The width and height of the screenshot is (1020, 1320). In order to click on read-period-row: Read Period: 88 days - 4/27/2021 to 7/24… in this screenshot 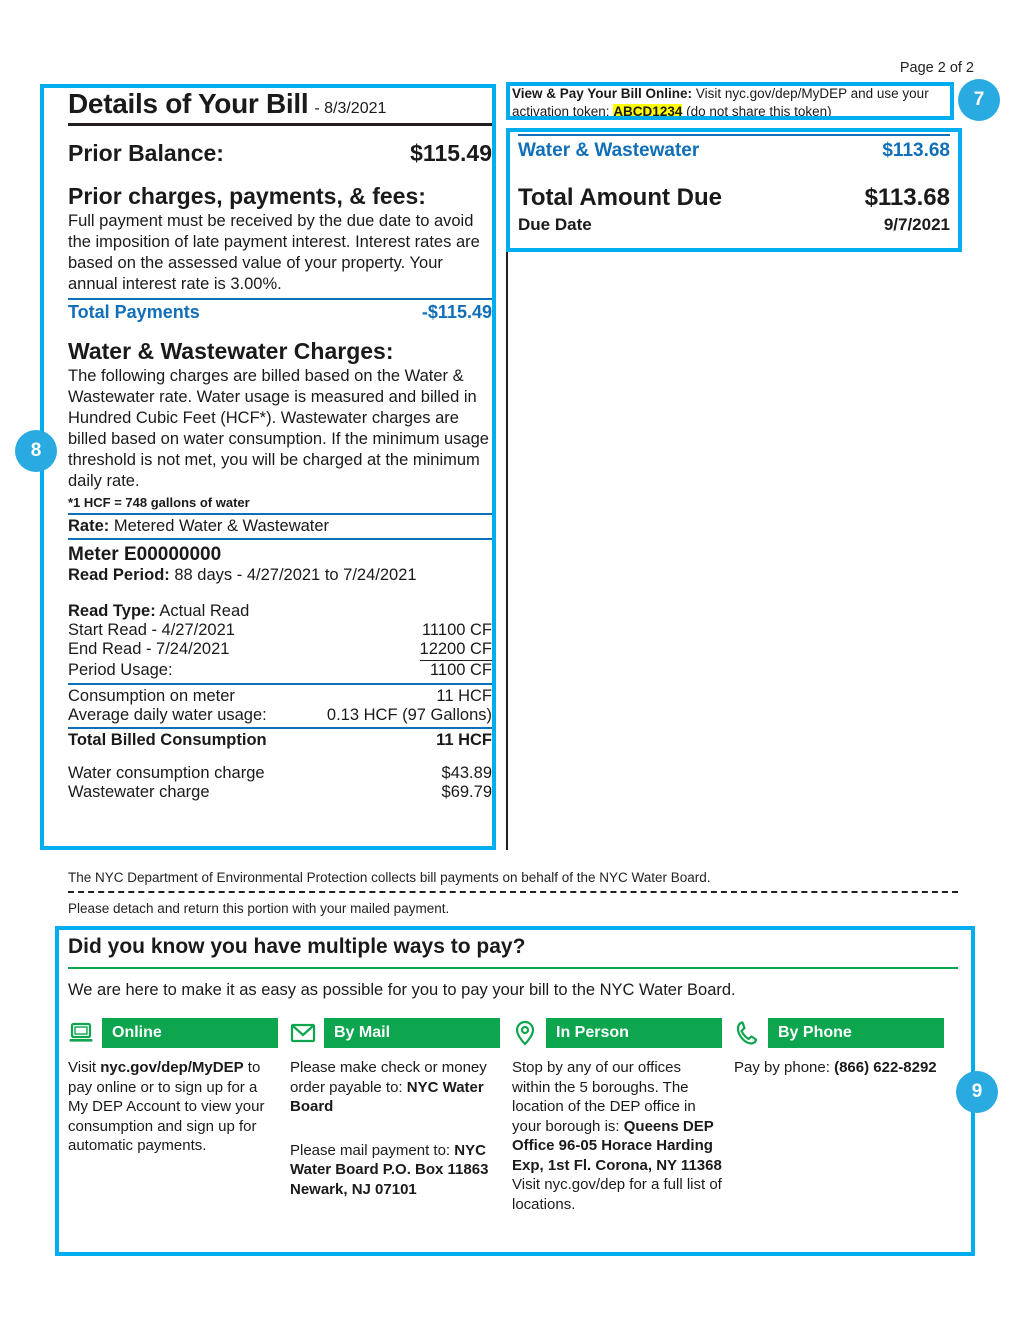, I will do `click(280, 575)`.